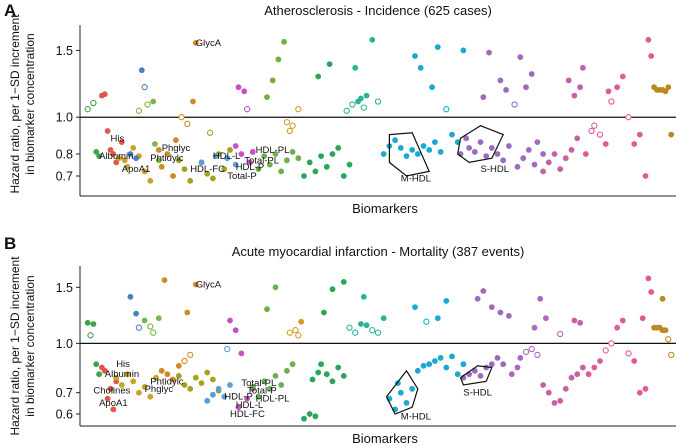  Describe the element at coordinates (207, 169) in the screenshot. I see `annotation-label: HDL-FC` at that location.